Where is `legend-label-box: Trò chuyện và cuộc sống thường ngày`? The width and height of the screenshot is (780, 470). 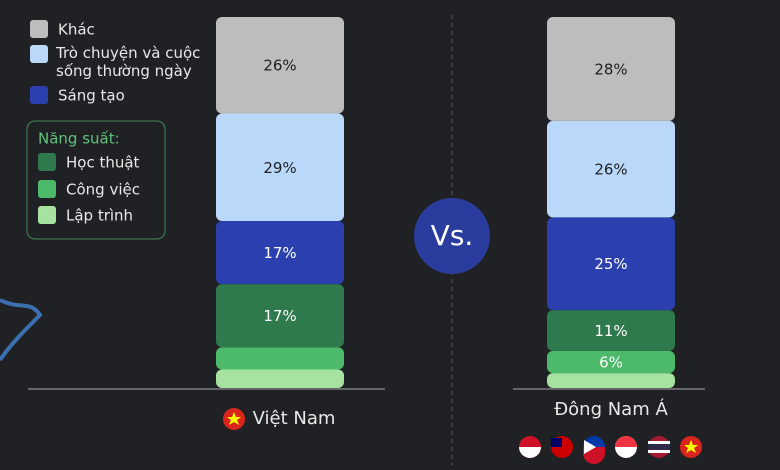 legend-label-box: Trò chuyện và cuộc sống thường ngày is located at coordinates (128, 62).